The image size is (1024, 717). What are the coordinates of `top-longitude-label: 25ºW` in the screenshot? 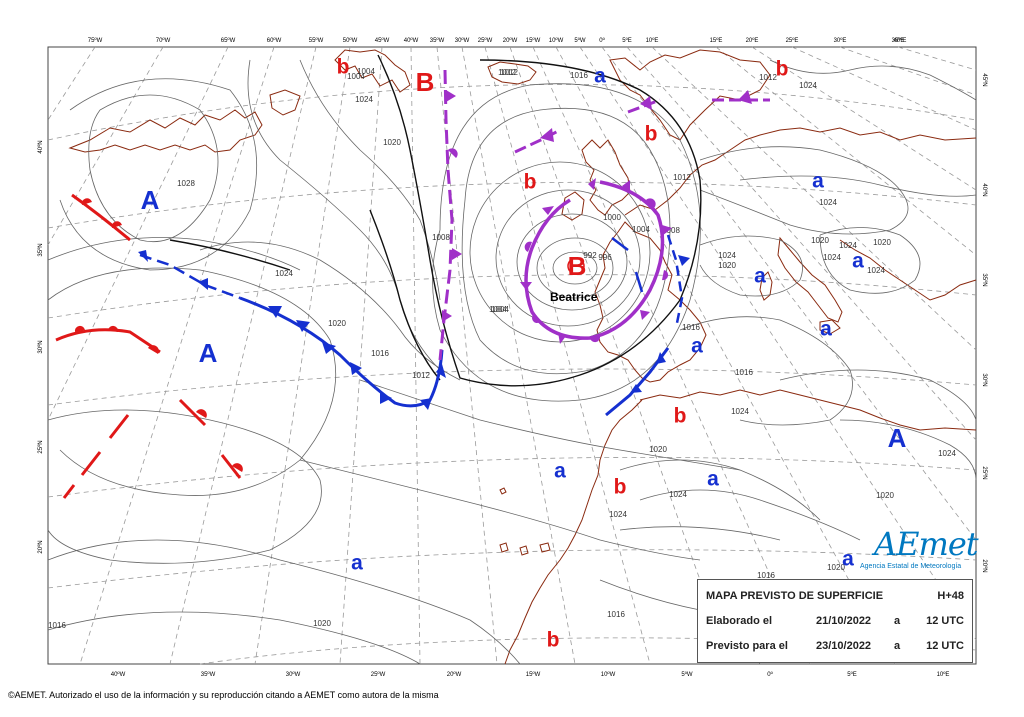 It's located at (485, 40).